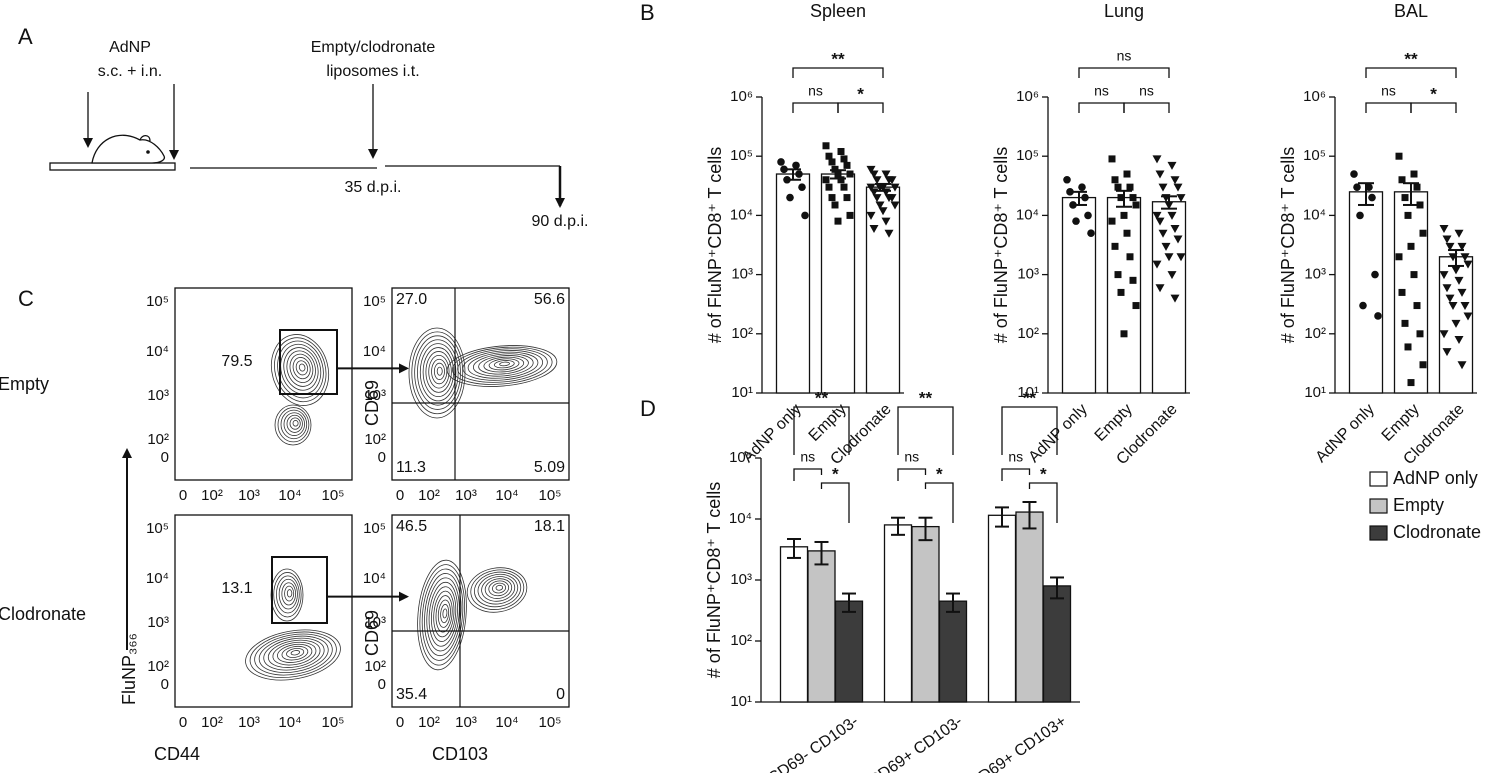  I want to click on x-tick-label: 10⁵, so click(333, 722).